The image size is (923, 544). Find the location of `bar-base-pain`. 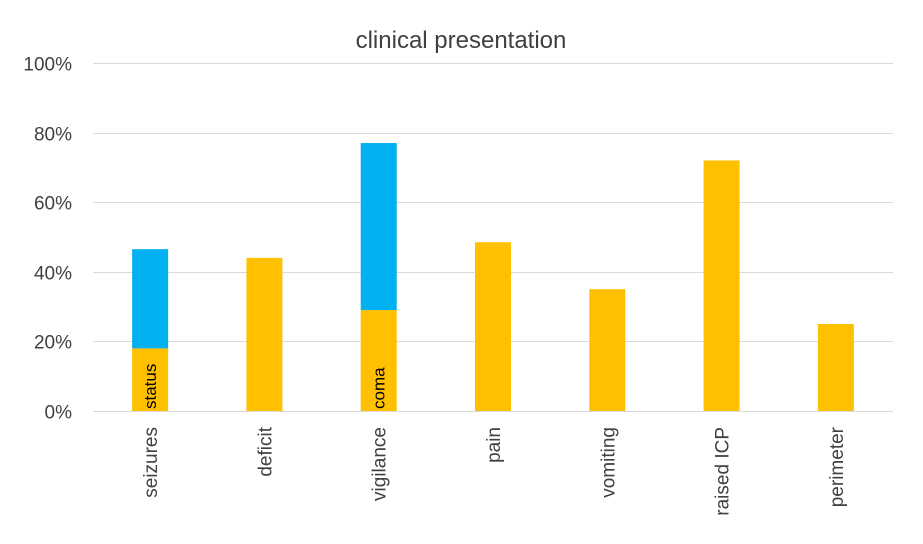

bar-base-pain is located at coordinates (493, 326).